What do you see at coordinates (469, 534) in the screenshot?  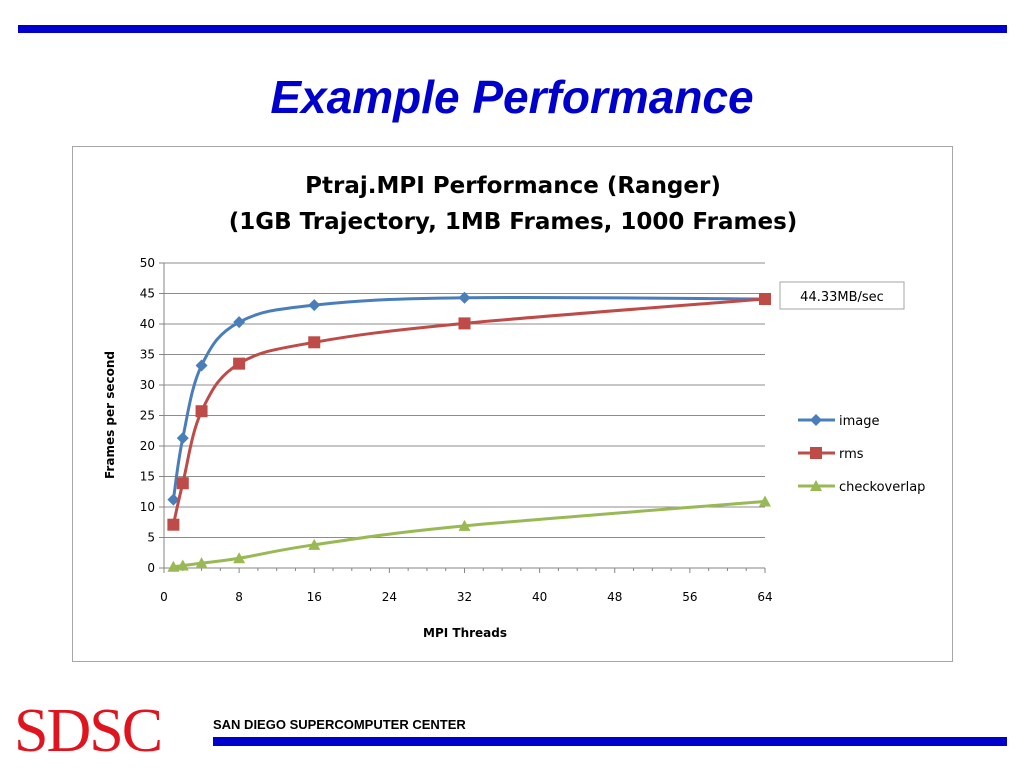 I see `series-line-checkoverlap` at bounding box center [469, 534].